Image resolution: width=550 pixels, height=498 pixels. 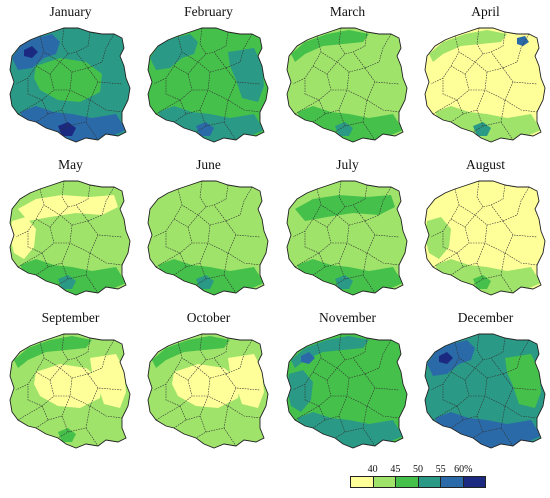 What do you see at coordinates (208, 11) in the screenshot?
I see `month-title: February` at bounding box center [208, 11].